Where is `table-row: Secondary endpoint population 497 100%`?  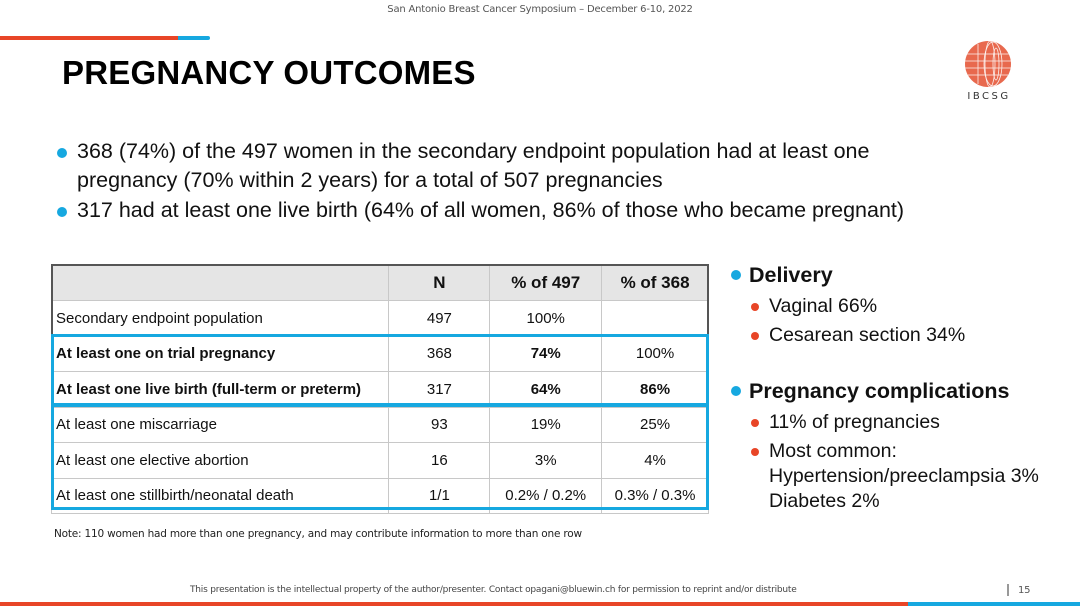 table-row: Secondary endpoint population 497 100% is located at coordinates (379, 318).